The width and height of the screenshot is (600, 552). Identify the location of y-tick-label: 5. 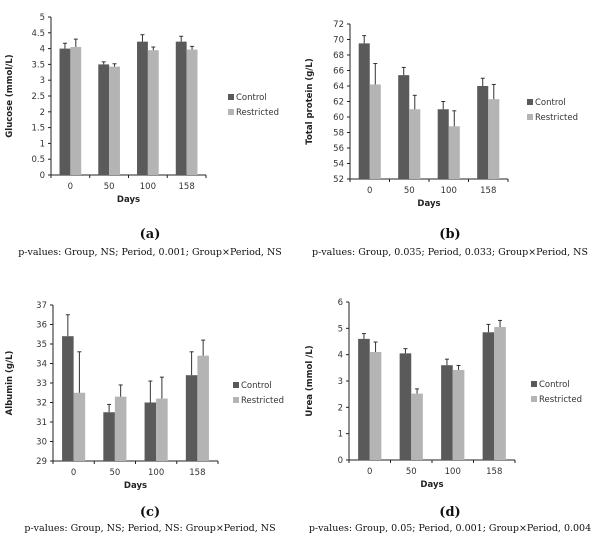
(340, 329).